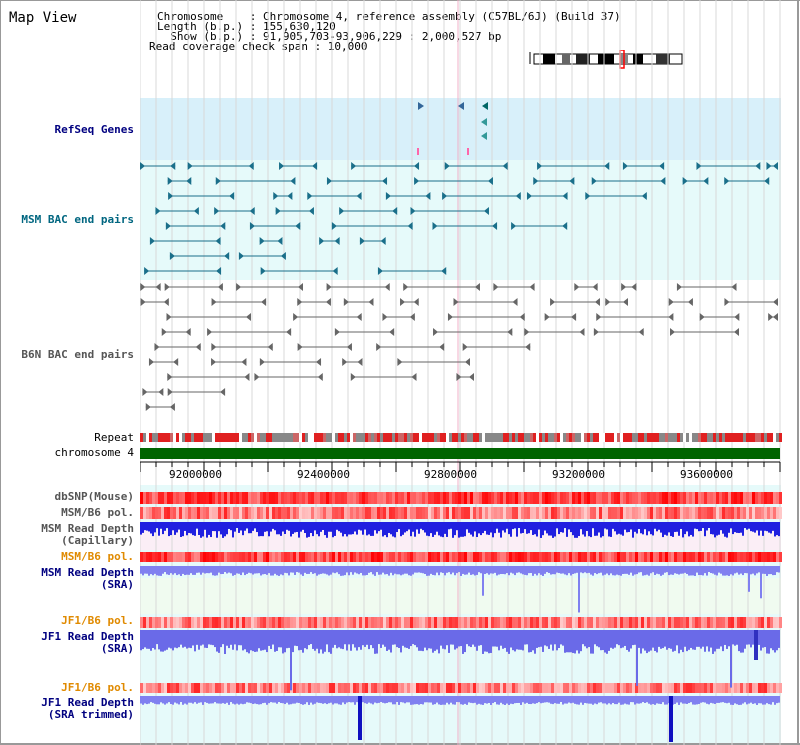 This screenshot has width=800, height=745. What do you see at coordinates (94, 452) in the screenshot?
I see `track-label-chromosome: chromosome 4` at bounding box center [94, 452].